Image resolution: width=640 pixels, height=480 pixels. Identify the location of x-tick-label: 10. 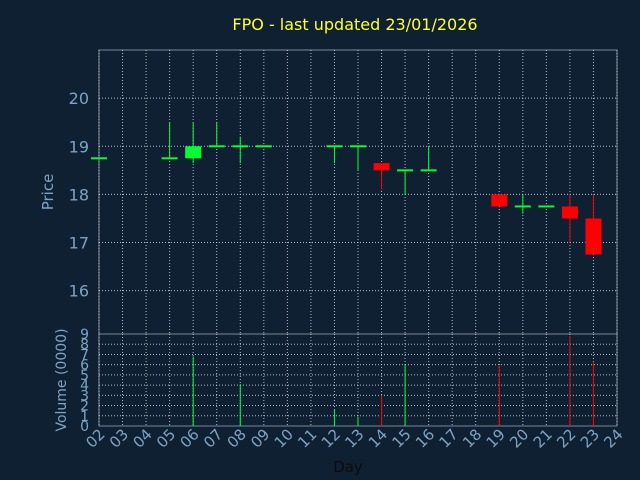
(284, 438).